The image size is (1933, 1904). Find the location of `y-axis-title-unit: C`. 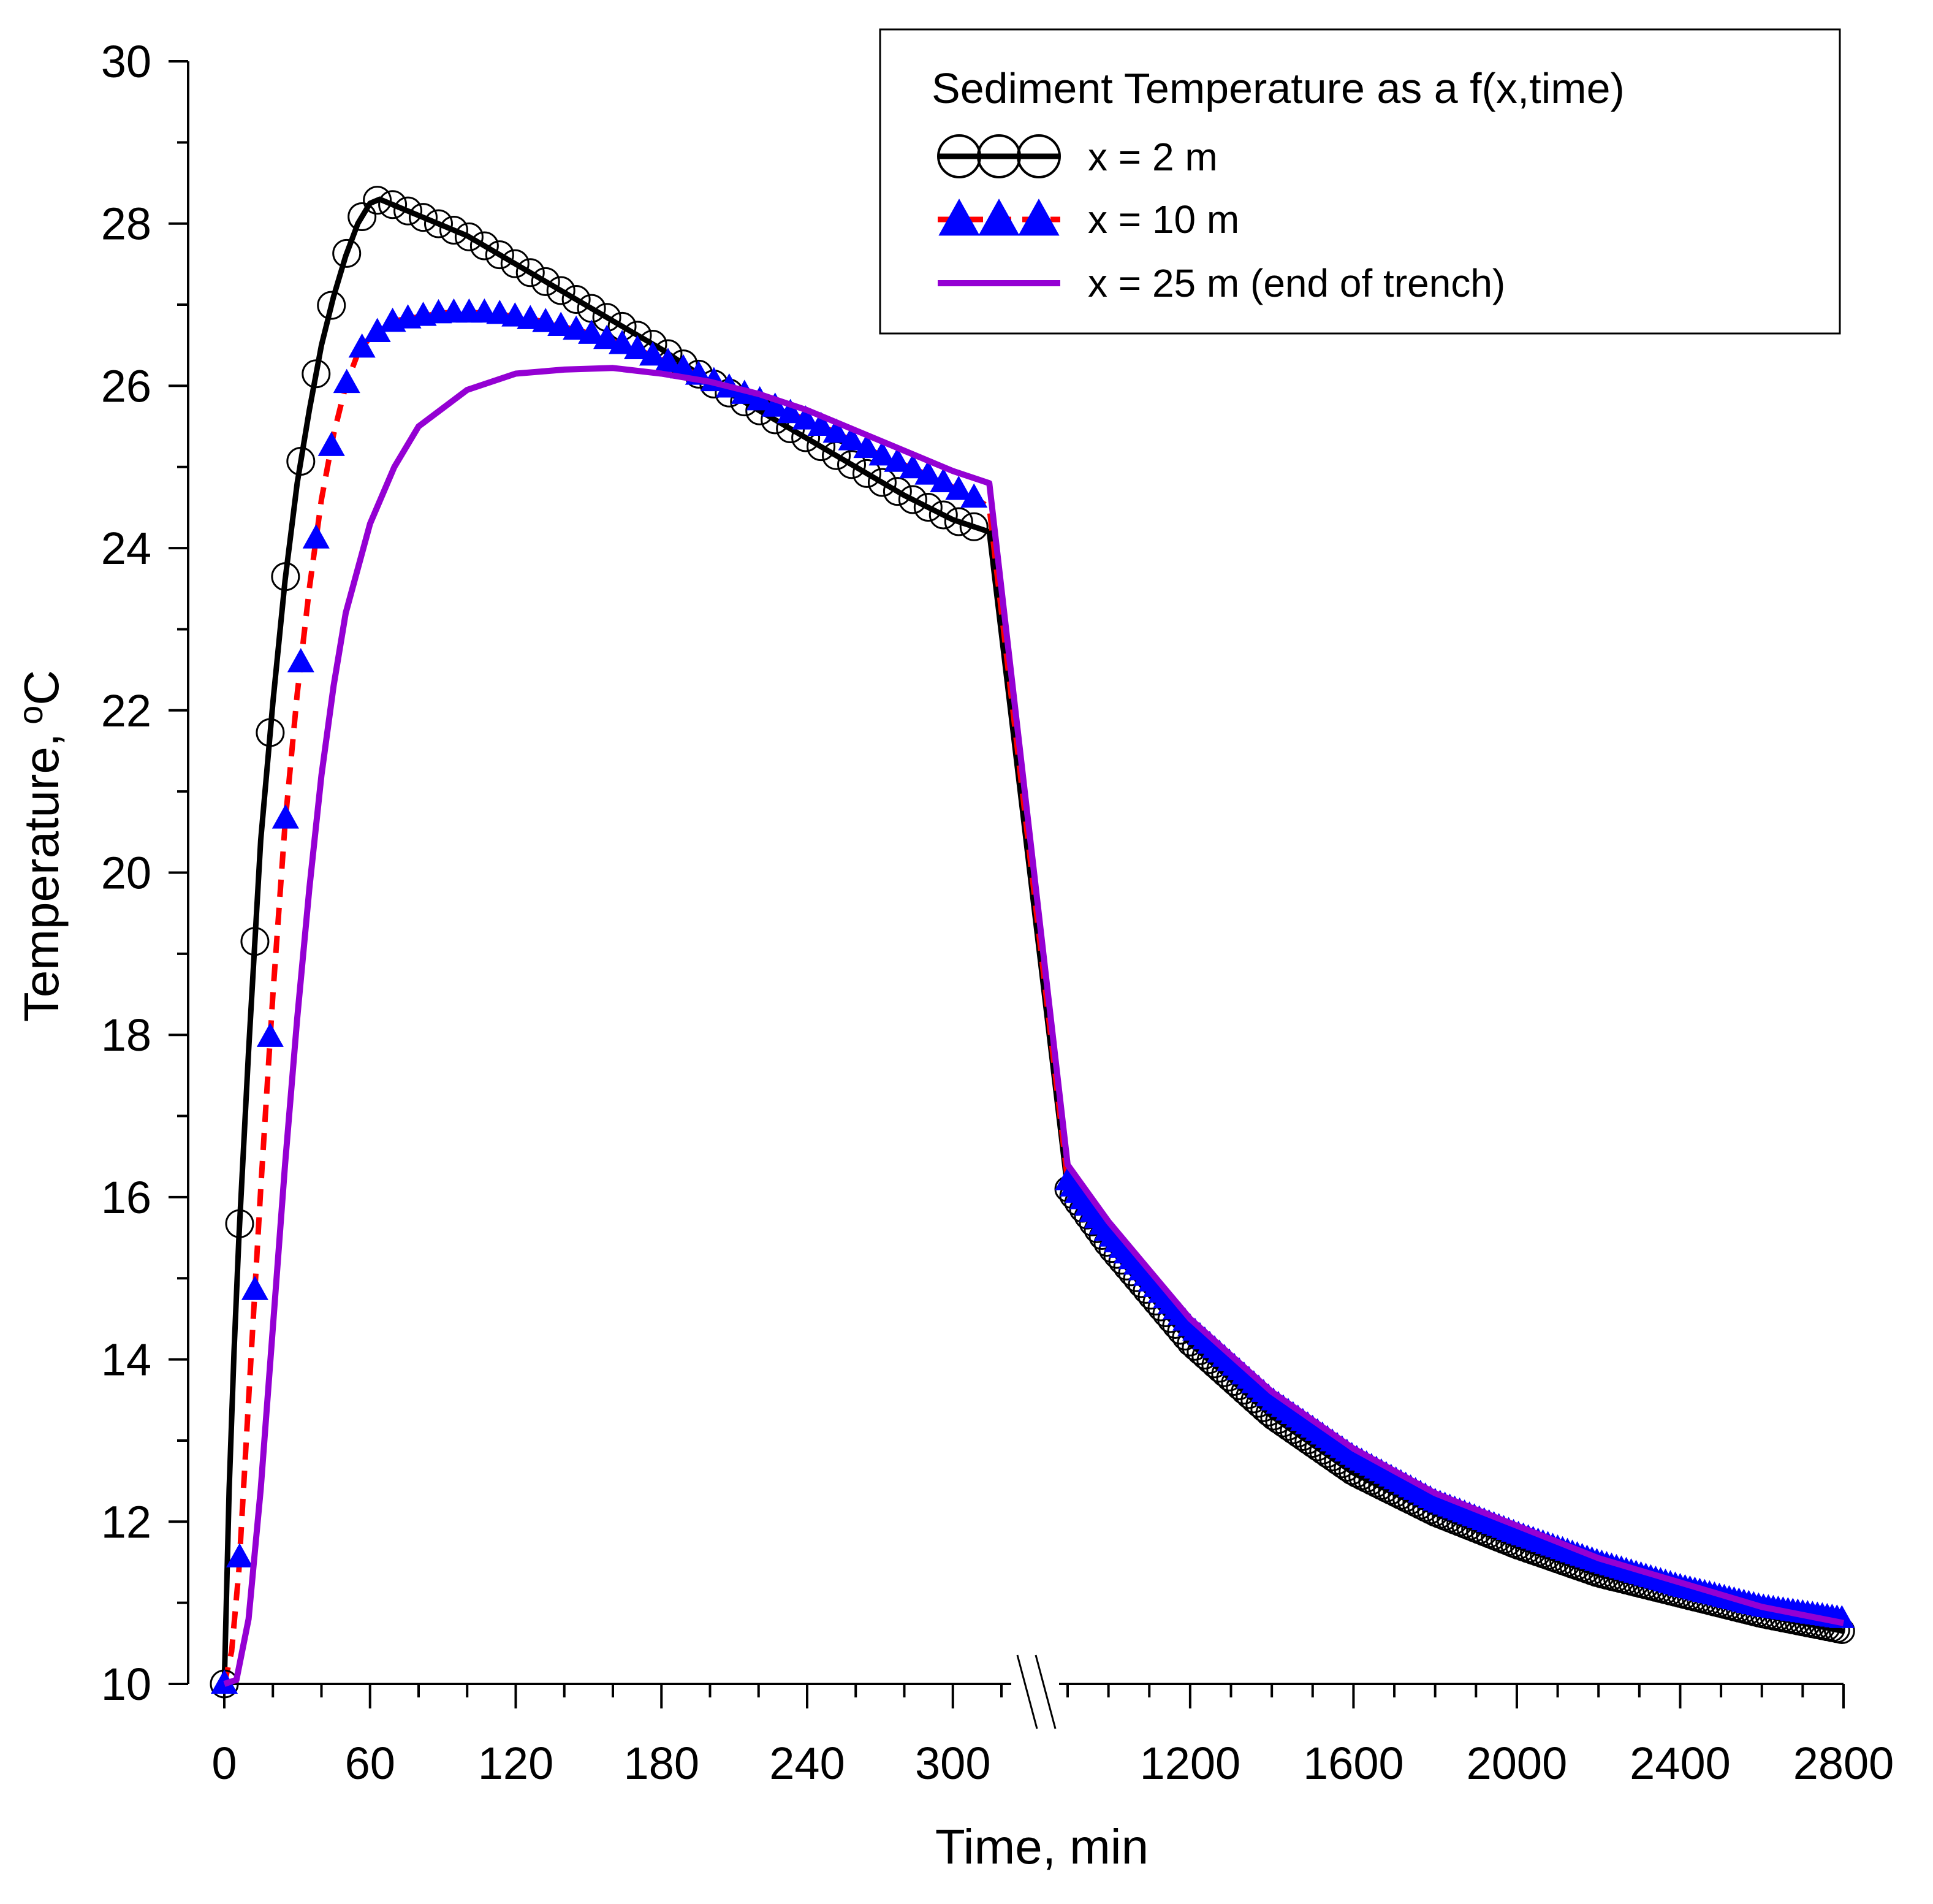

y-axis-title-unit: C is located at coordinates (41, 688).